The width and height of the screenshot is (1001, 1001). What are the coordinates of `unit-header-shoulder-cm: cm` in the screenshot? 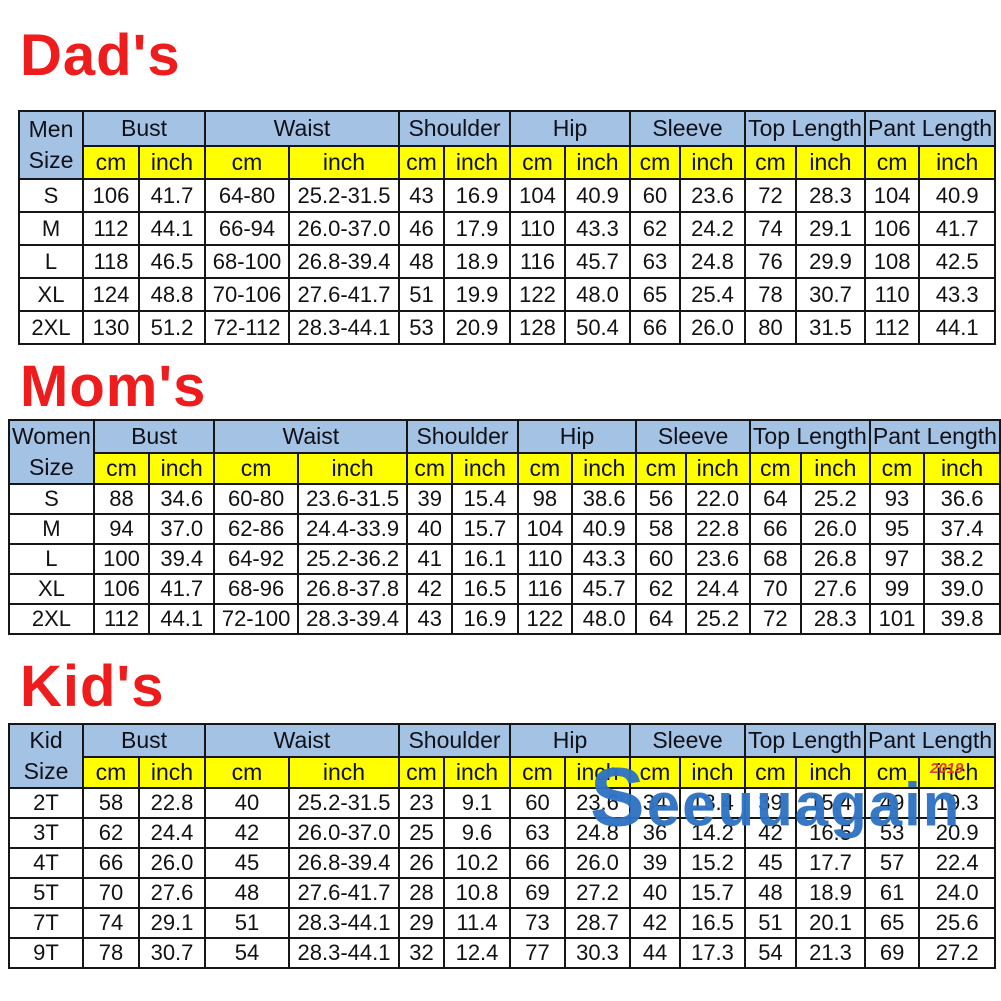 It's located at (421, 162).